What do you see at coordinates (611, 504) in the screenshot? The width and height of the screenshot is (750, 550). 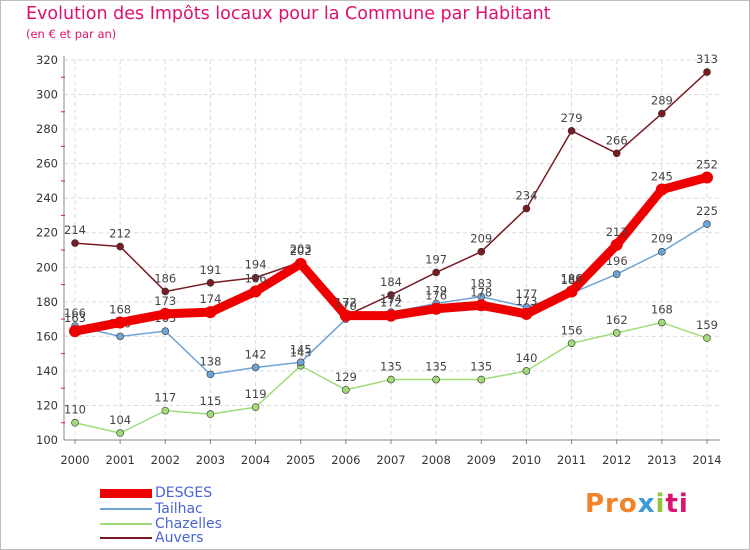 I see `logo-part-1: Pro` at bounding box center [611, 504].